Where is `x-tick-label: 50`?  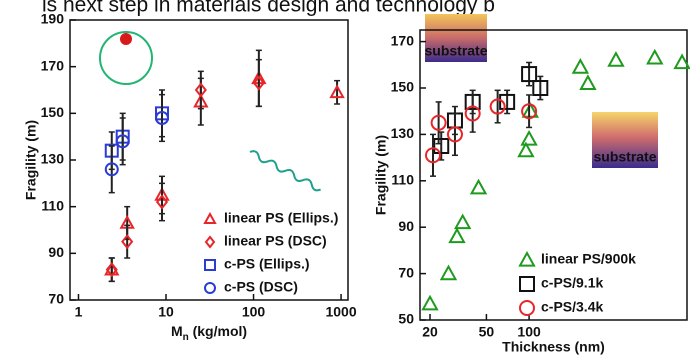 x-tick-label: 50 is located at coordinates (487, 332).